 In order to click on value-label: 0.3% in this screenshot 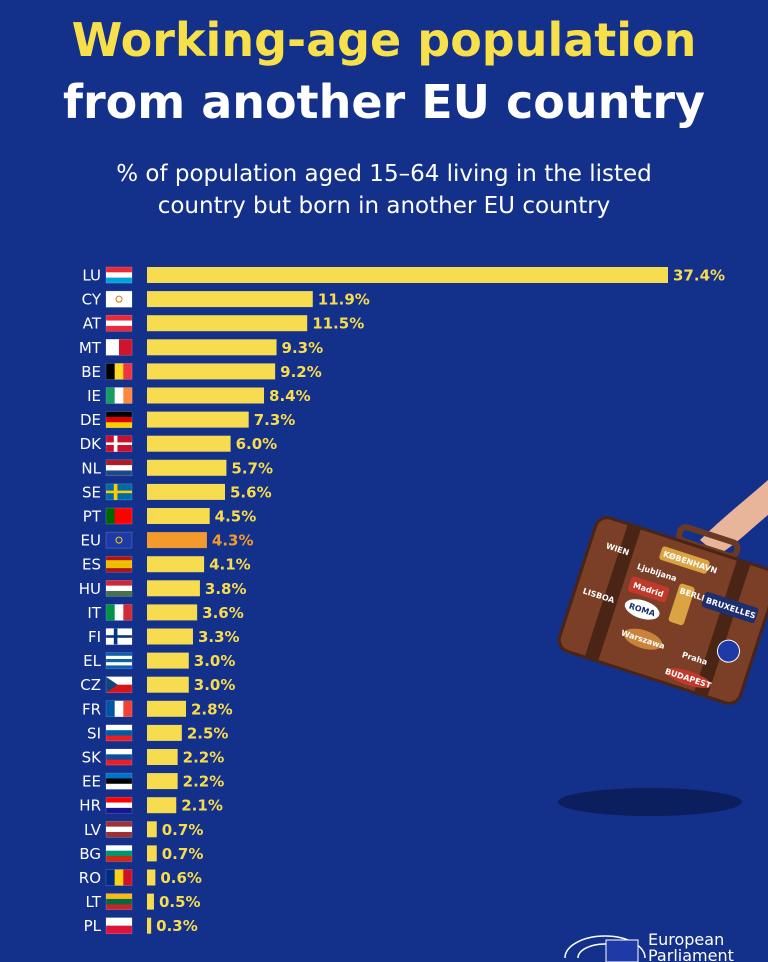, I will do `click(177, 926)`.